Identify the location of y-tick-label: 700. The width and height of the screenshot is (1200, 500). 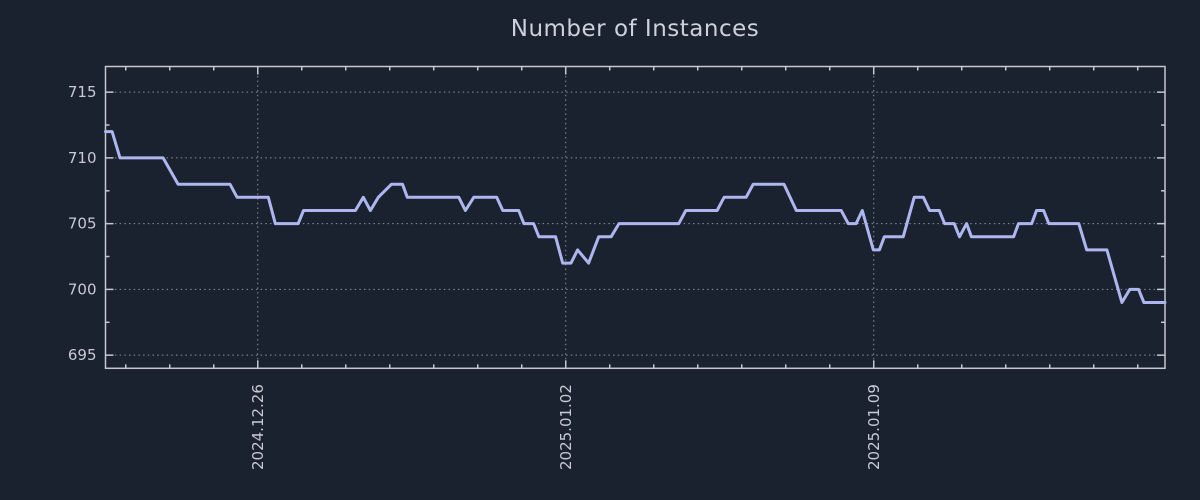
(82, 289).